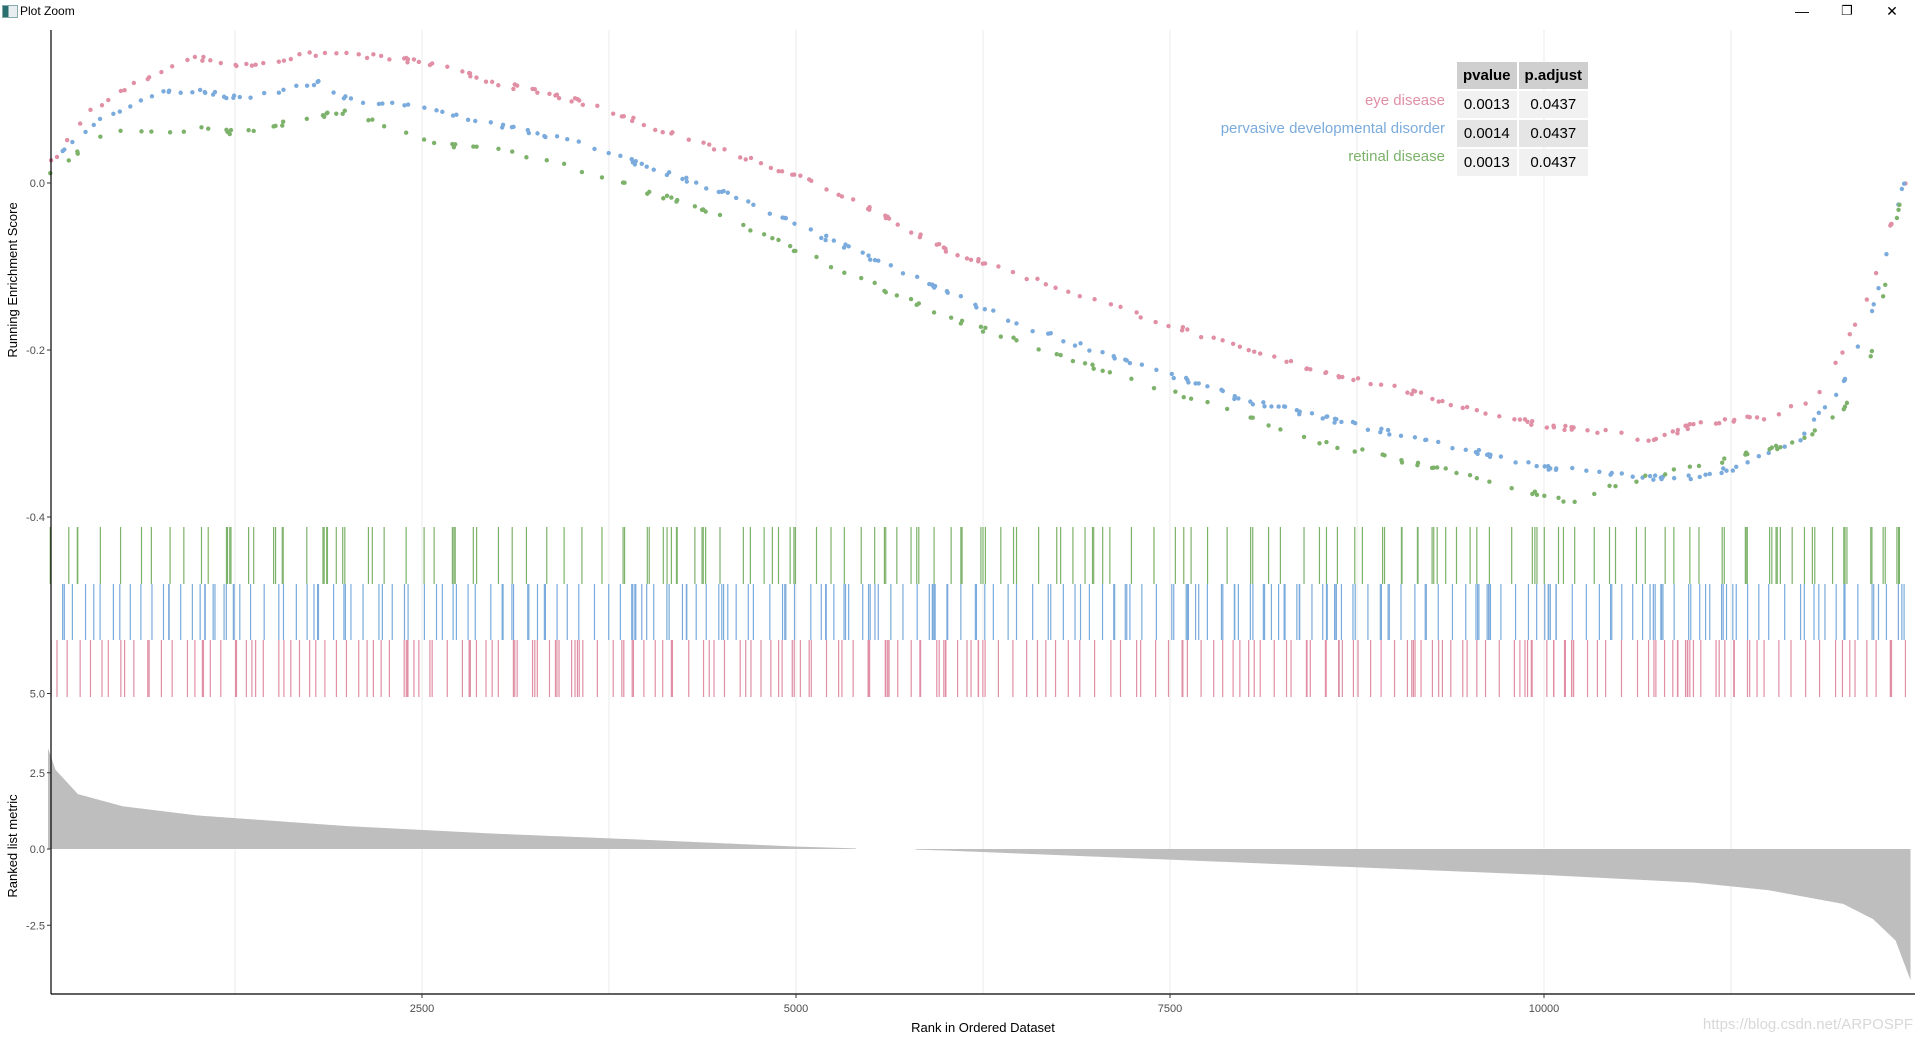 This screenshot has width=1917, height=1039. I want to click on es-tick-label: 0.0, so click(37, 184).